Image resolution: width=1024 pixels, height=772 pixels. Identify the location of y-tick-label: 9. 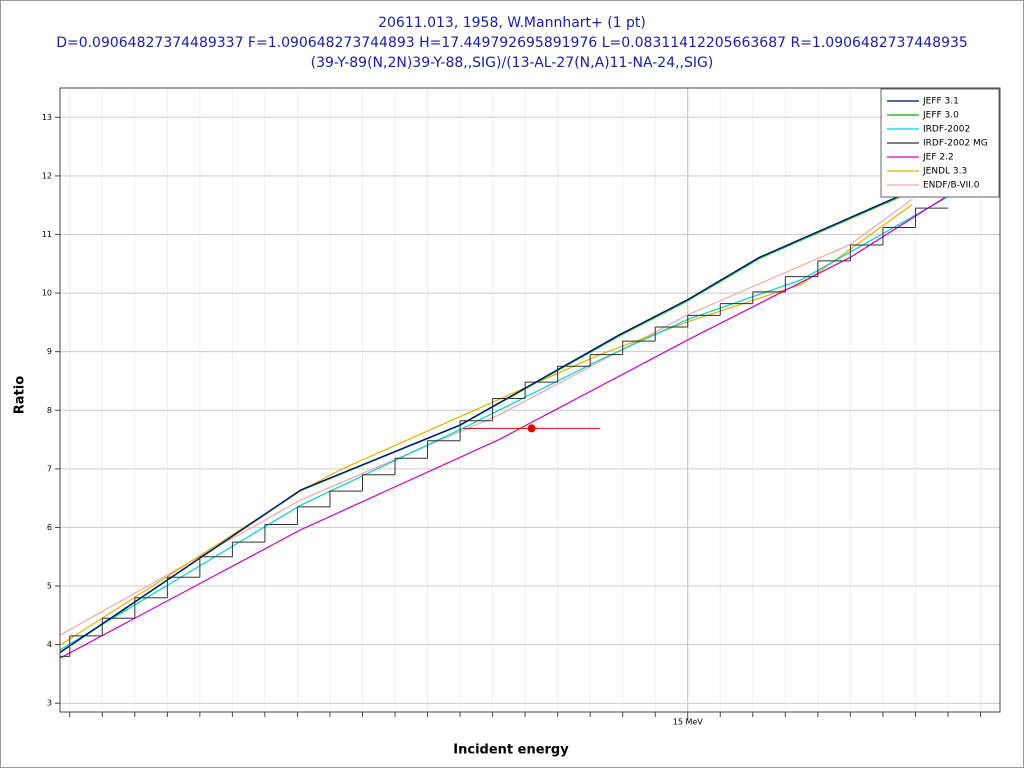
(49, 351).